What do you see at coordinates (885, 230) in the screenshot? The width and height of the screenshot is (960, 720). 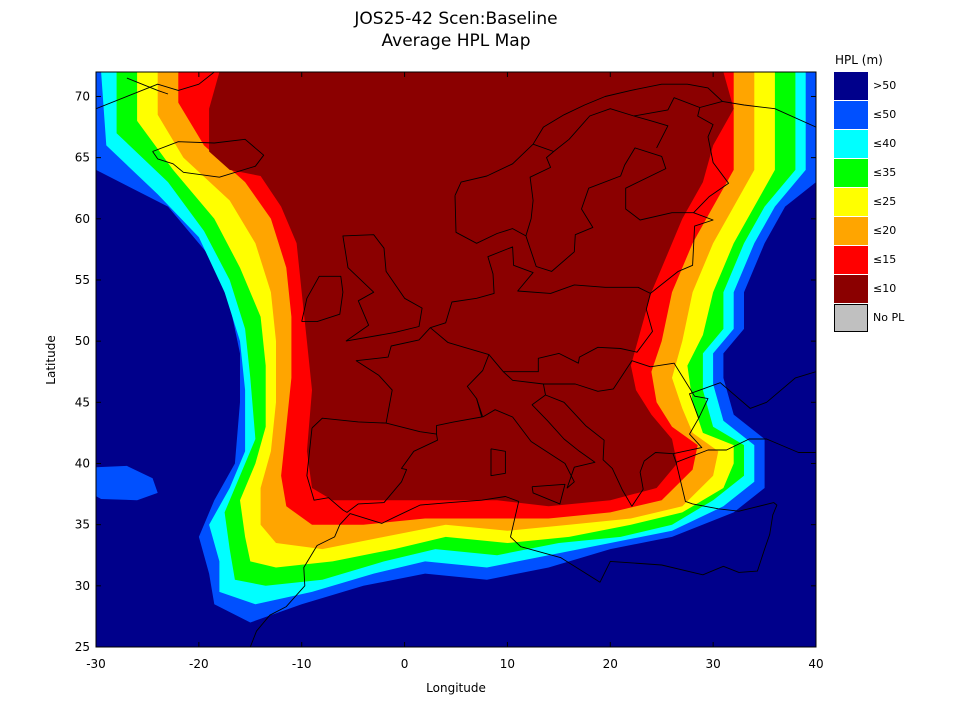 I see `legend-label: ≤20` at bounding box center [885, 230].